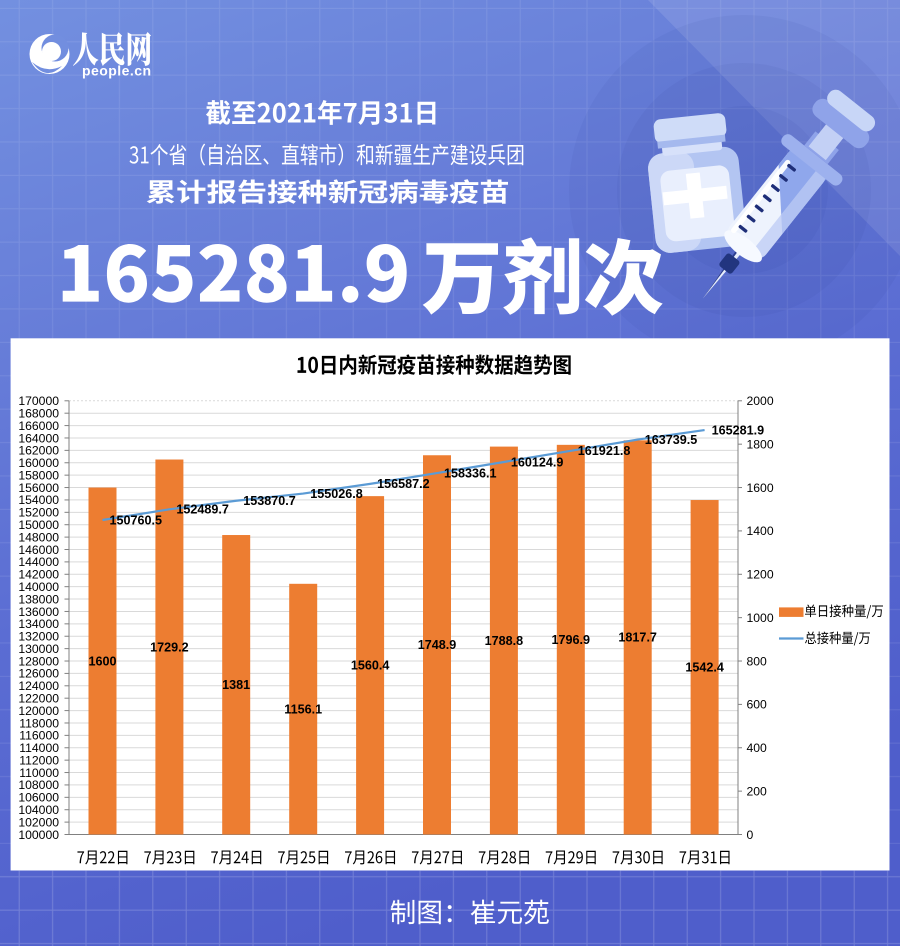  I want to click on svg-text: 116000, so click(39, 736).